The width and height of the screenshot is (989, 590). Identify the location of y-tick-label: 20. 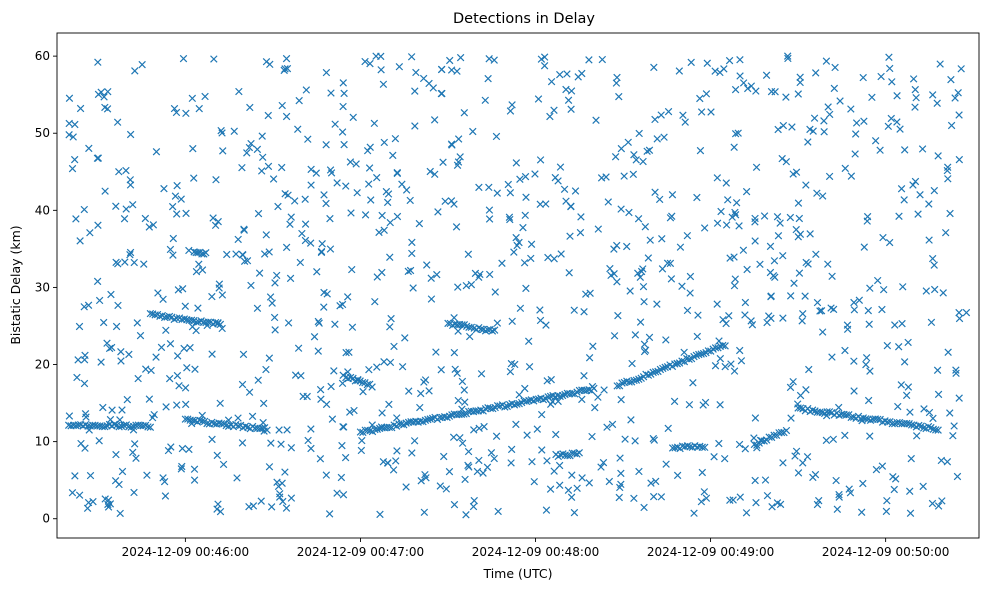
(42, 365).